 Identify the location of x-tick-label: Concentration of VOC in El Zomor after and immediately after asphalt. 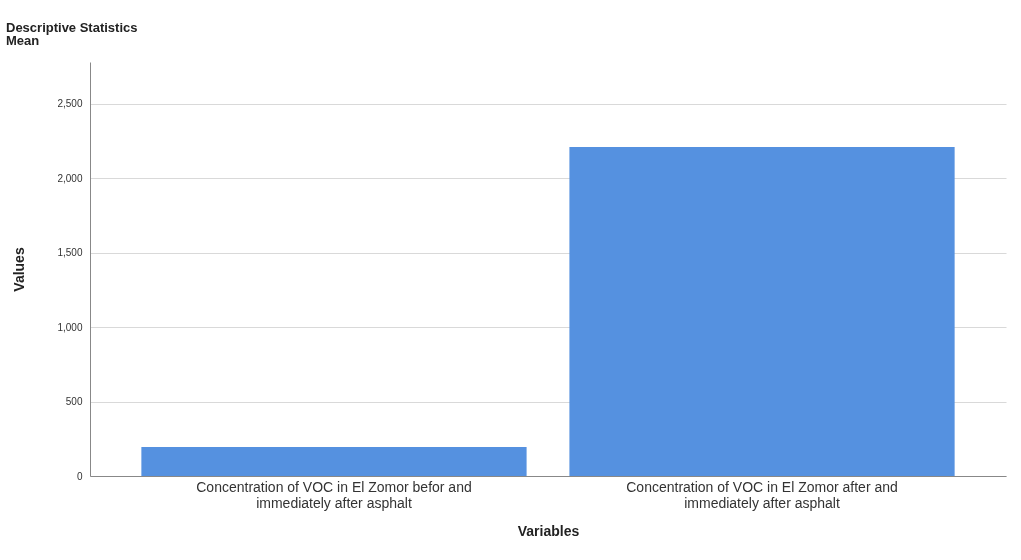
(762, 494).